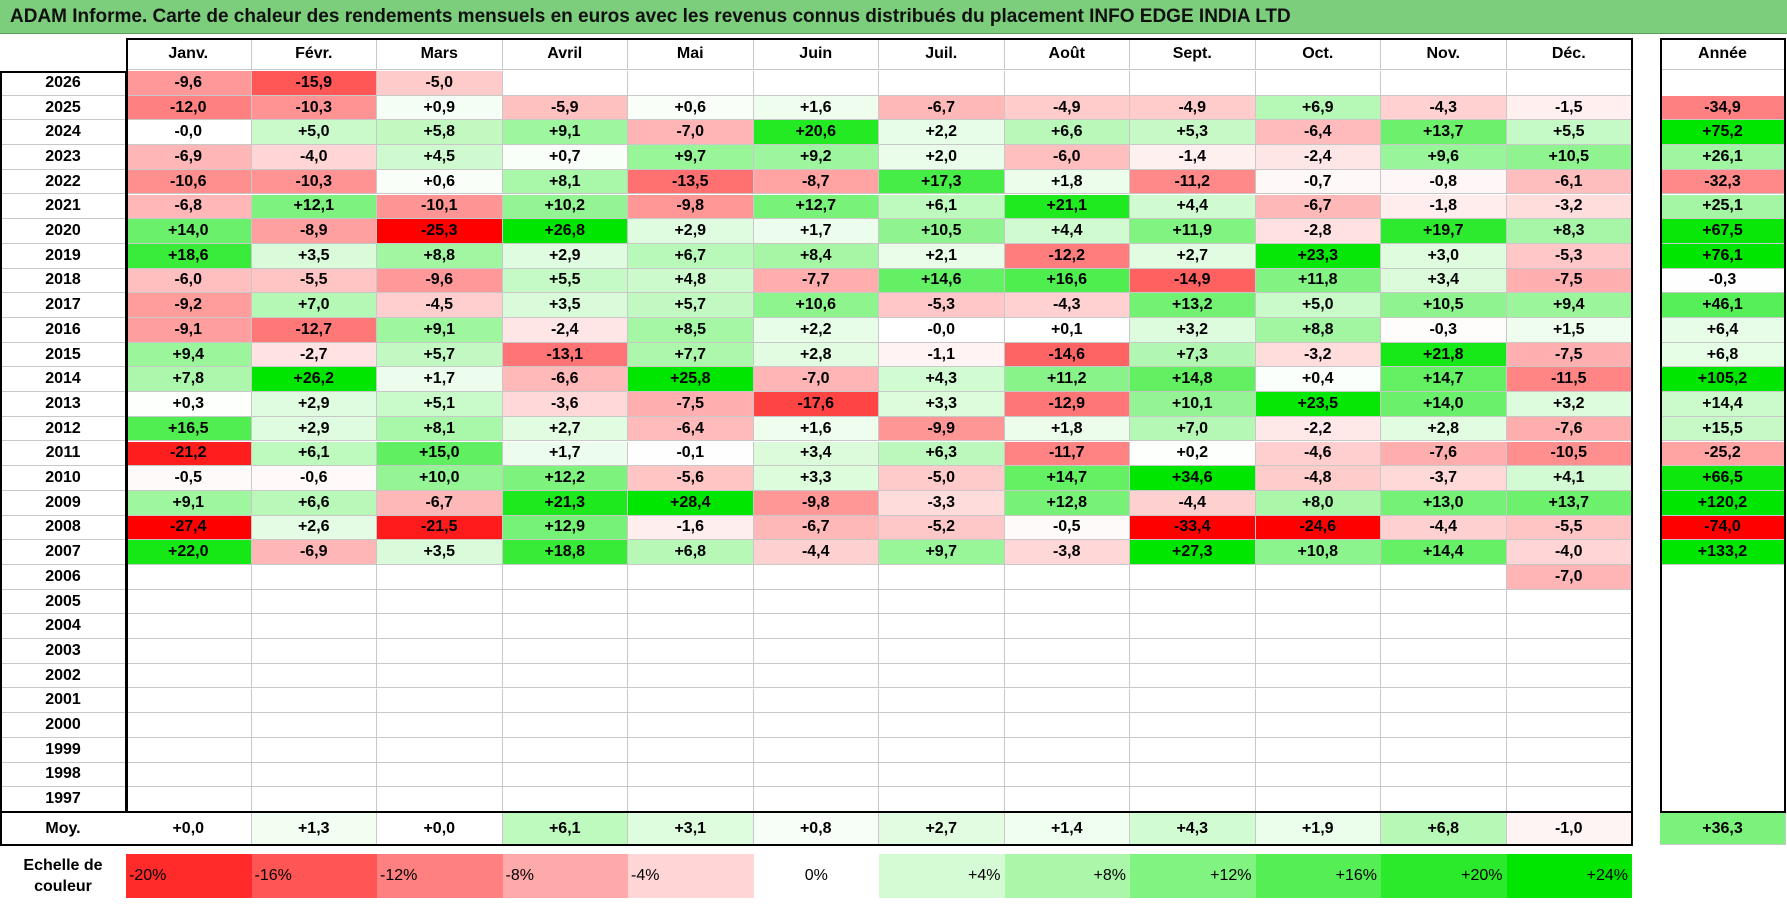 Image resolution: width=1787 pixels, height=912 pixels. What do you see at coordinates (1318, 380) in the screenshot?
I see `heatmap-cell: +0,4` at bounding box center [1318, 380].